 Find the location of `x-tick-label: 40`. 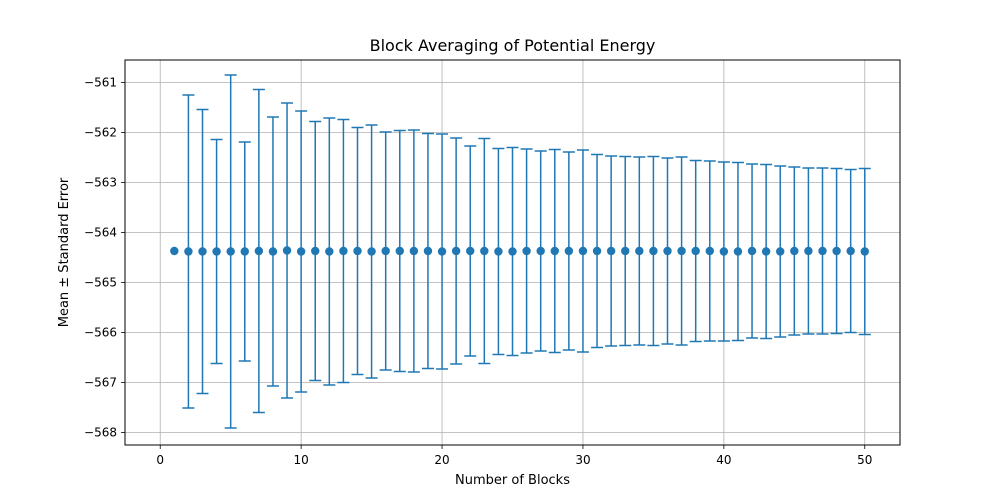

x-tick-label: 40 is located at coordinates (723, 460).